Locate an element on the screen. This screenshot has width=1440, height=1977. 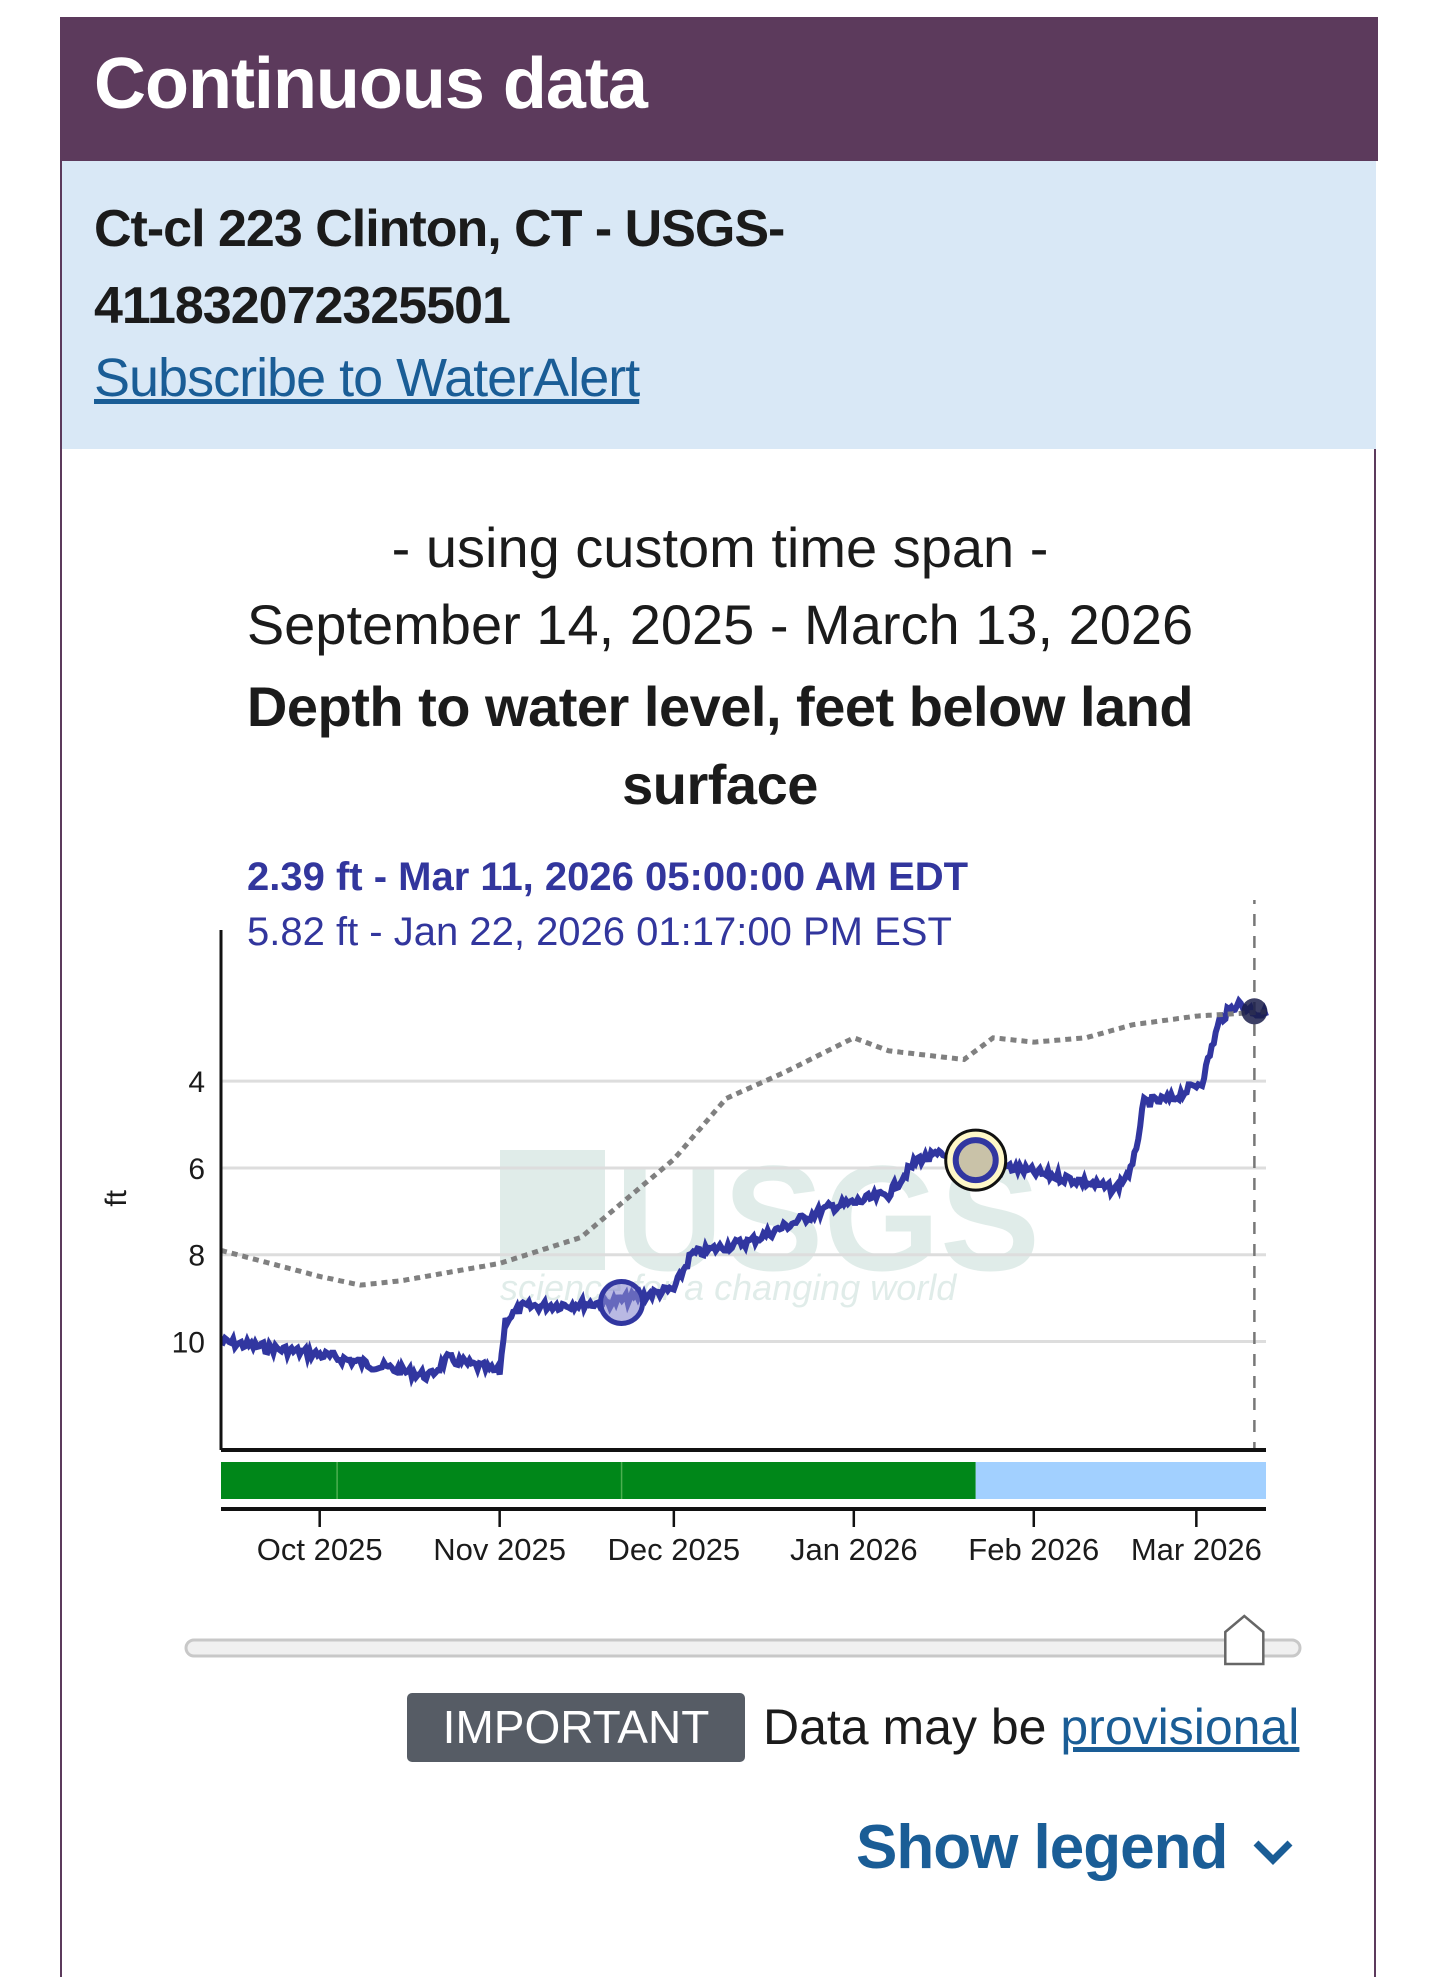
y-tick-label: 10 is located at coordinates (188, 1343).